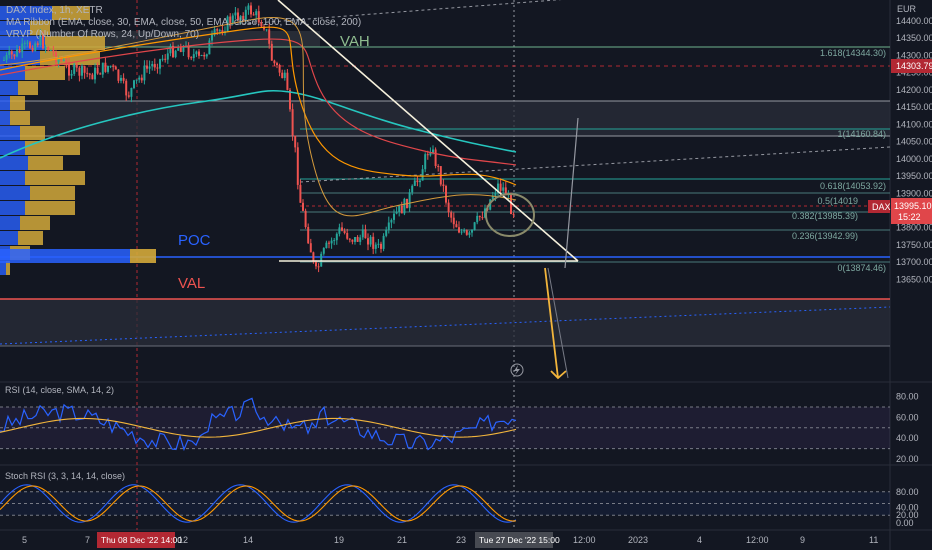 The height and width of the screenshot is (550, 932). Describe the element at coordinates (914, 66) in the screenshot. I see `price-badge-text: 14303.79` at that location.